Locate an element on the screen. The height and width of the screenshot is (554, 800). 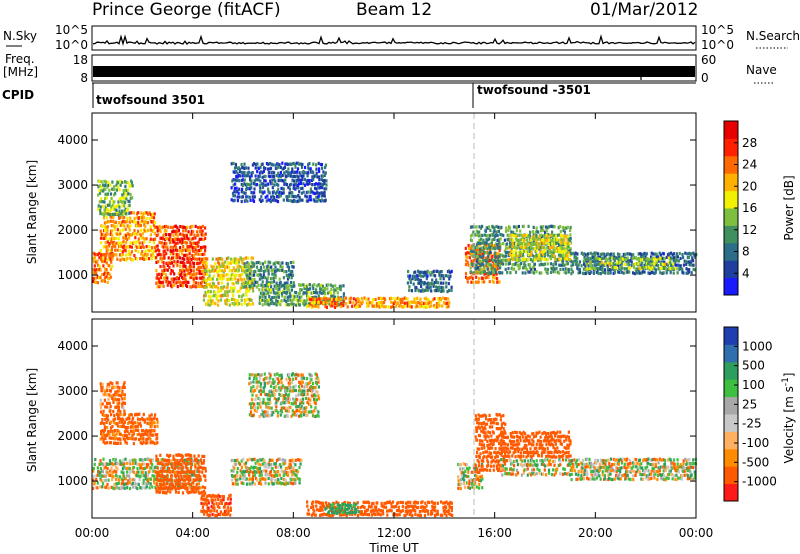
colorbar-tick-label: 24 is located at coordinates (749, 165).